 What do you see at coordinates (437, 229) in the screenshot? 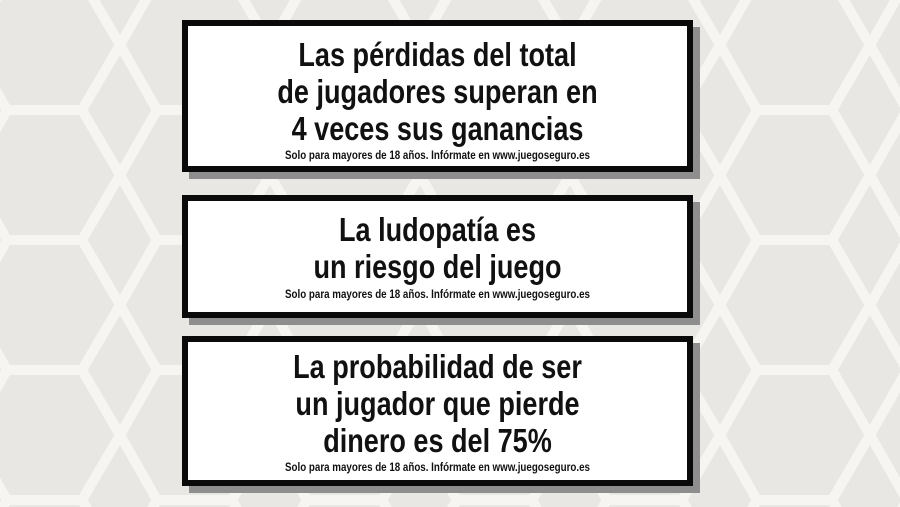
I see `warning-headline-line: La ludopatía es` at bounding box center [437, 229].